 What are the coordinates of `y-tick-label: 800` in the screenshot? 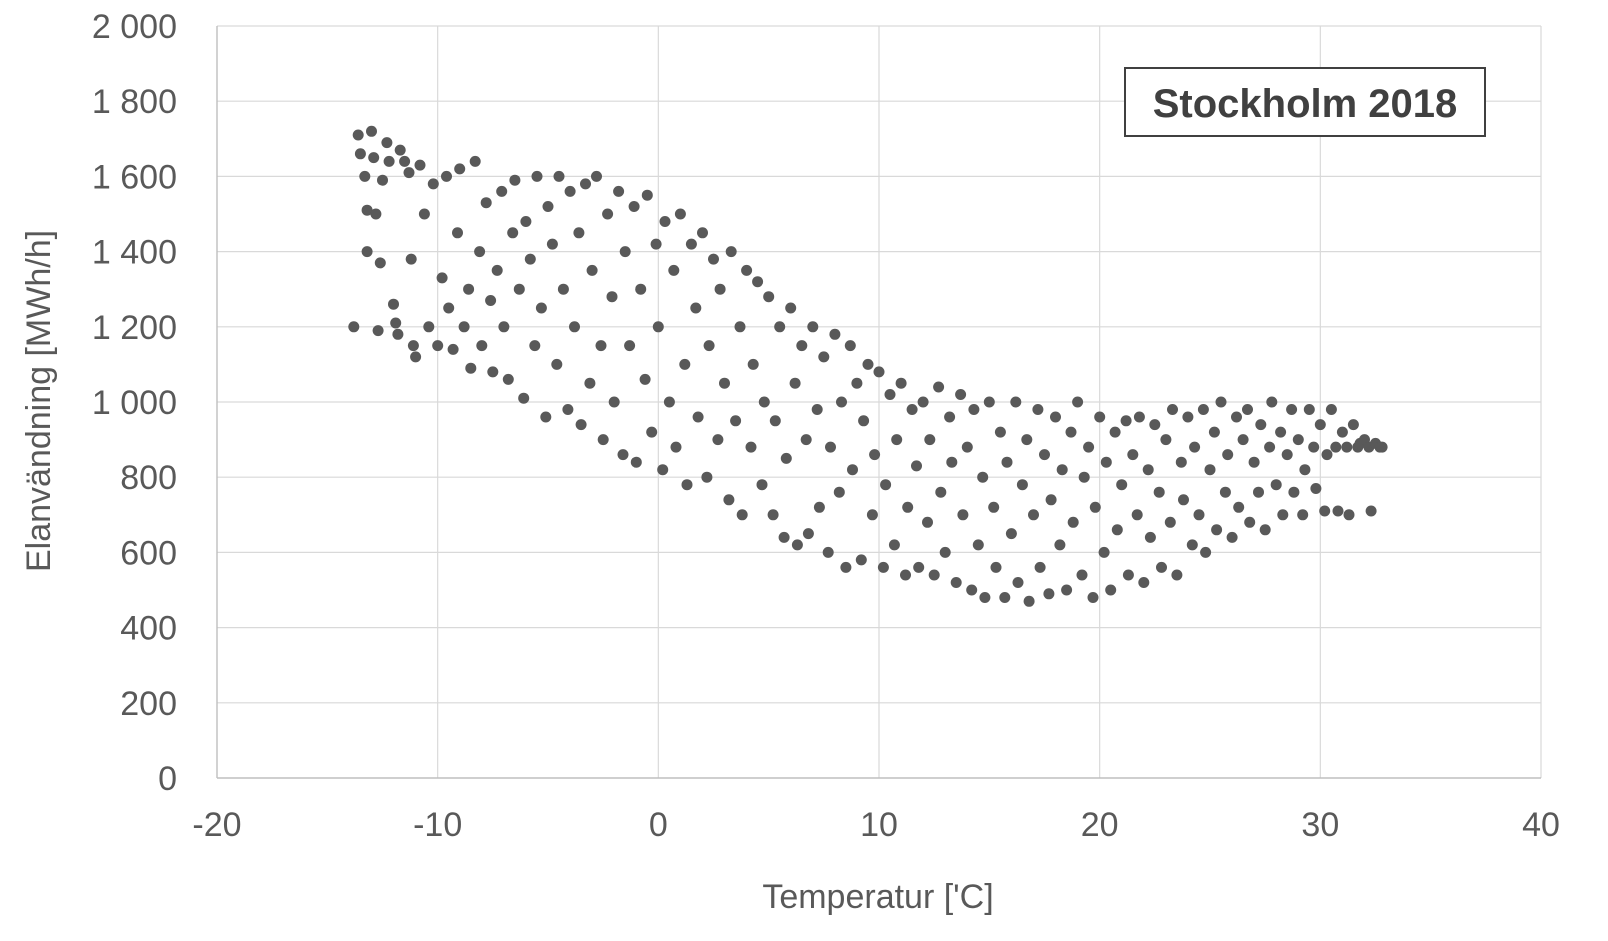 It's located at (148, 478).